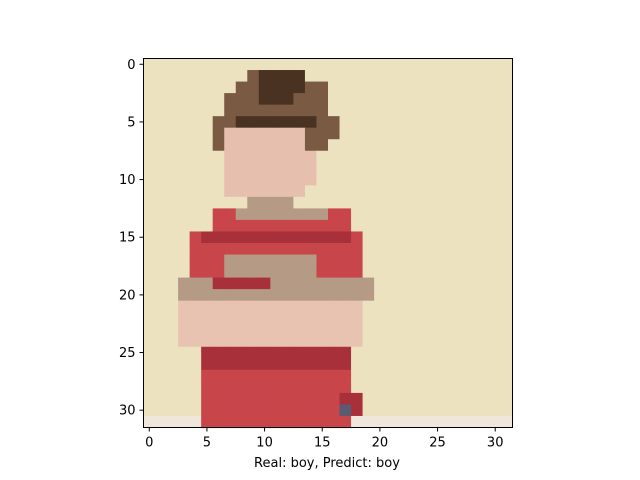 This screenshot has height=480, width=640. What do you see at coordinates (495, 443) in the screenshot?
I see `x-tick-label: 30` at bounding box center [495, 443].